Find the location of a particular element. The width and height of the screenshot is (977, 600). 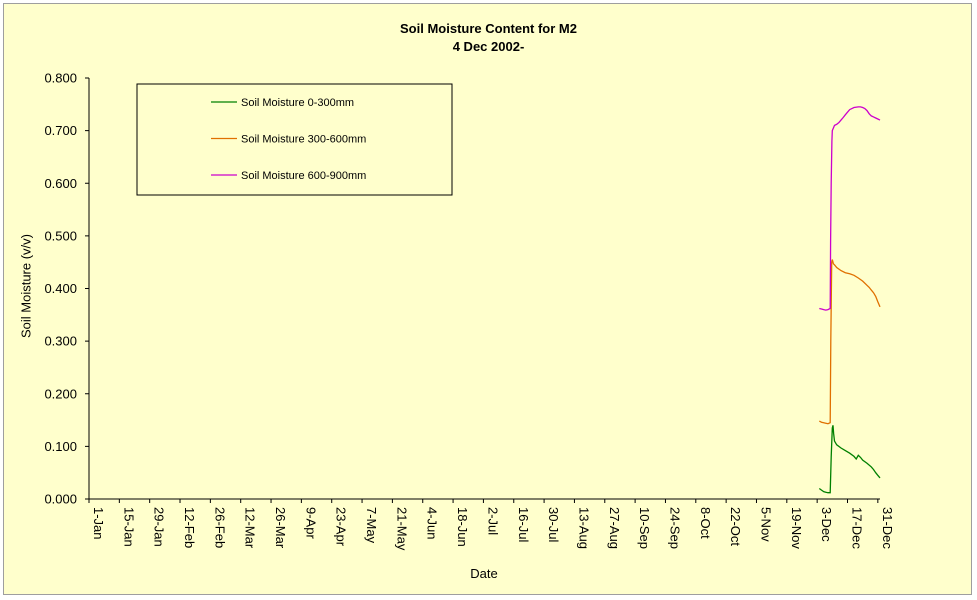

y-tick-label: 0.100 is located at coordinates (60, 446).